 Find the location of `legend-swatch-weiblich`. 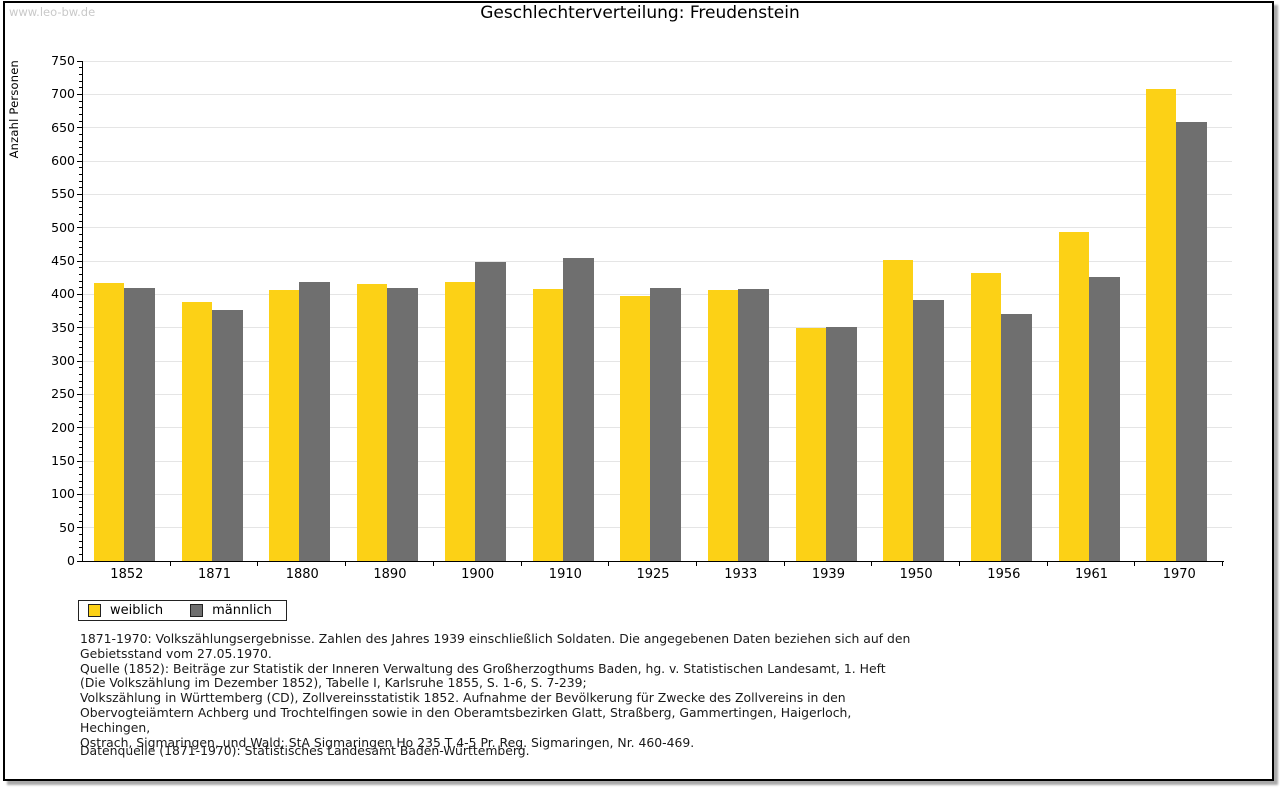

legend-swatch-weiblich is located at coordinates (94, 610).